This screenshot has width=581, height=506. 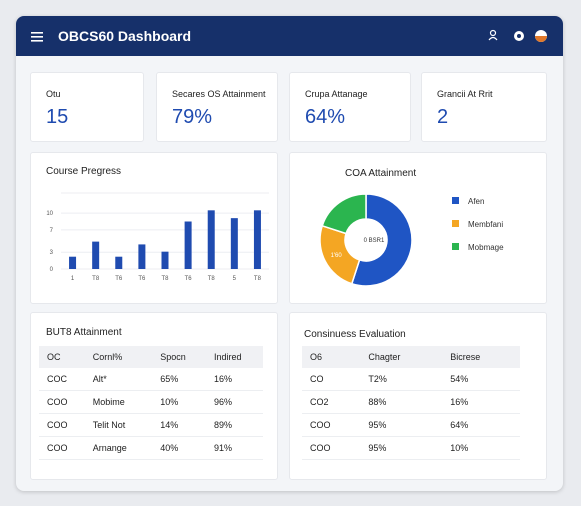 I want to click on kpi-label: Secares OS Attainment, so click(x=219, y=94).